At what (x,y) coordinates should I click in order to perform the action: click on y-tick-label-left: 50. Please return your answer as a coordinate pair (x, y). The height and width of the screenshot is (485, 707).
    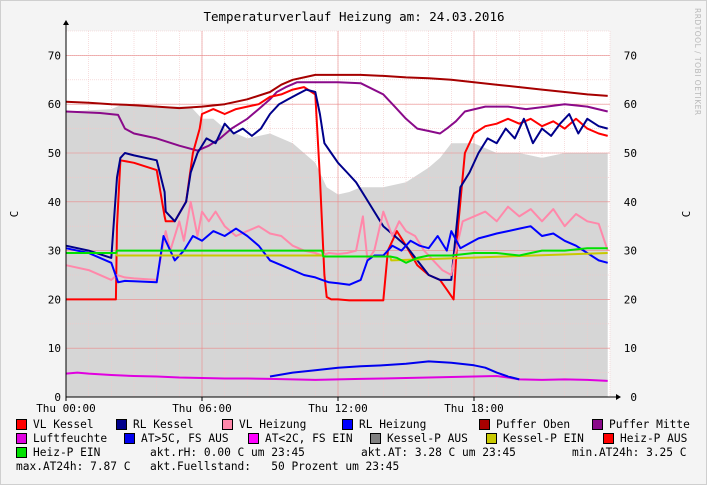
    Looking at the image, I should click on (54, 153).